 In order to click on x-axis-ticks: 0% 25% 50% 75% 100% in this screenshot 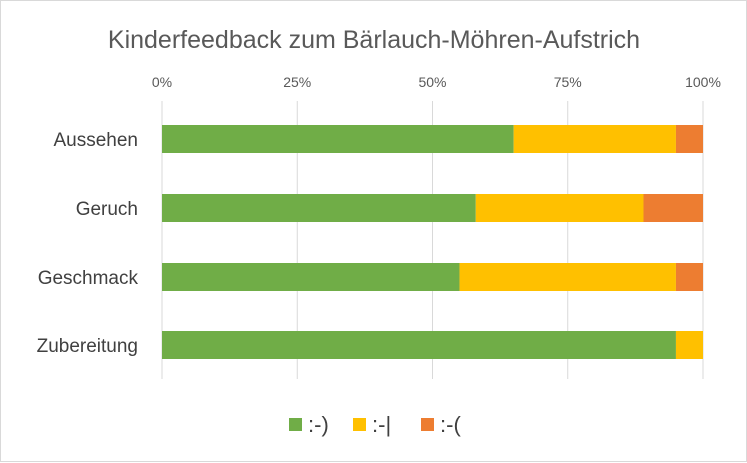, I will do `click(436, 82)`.